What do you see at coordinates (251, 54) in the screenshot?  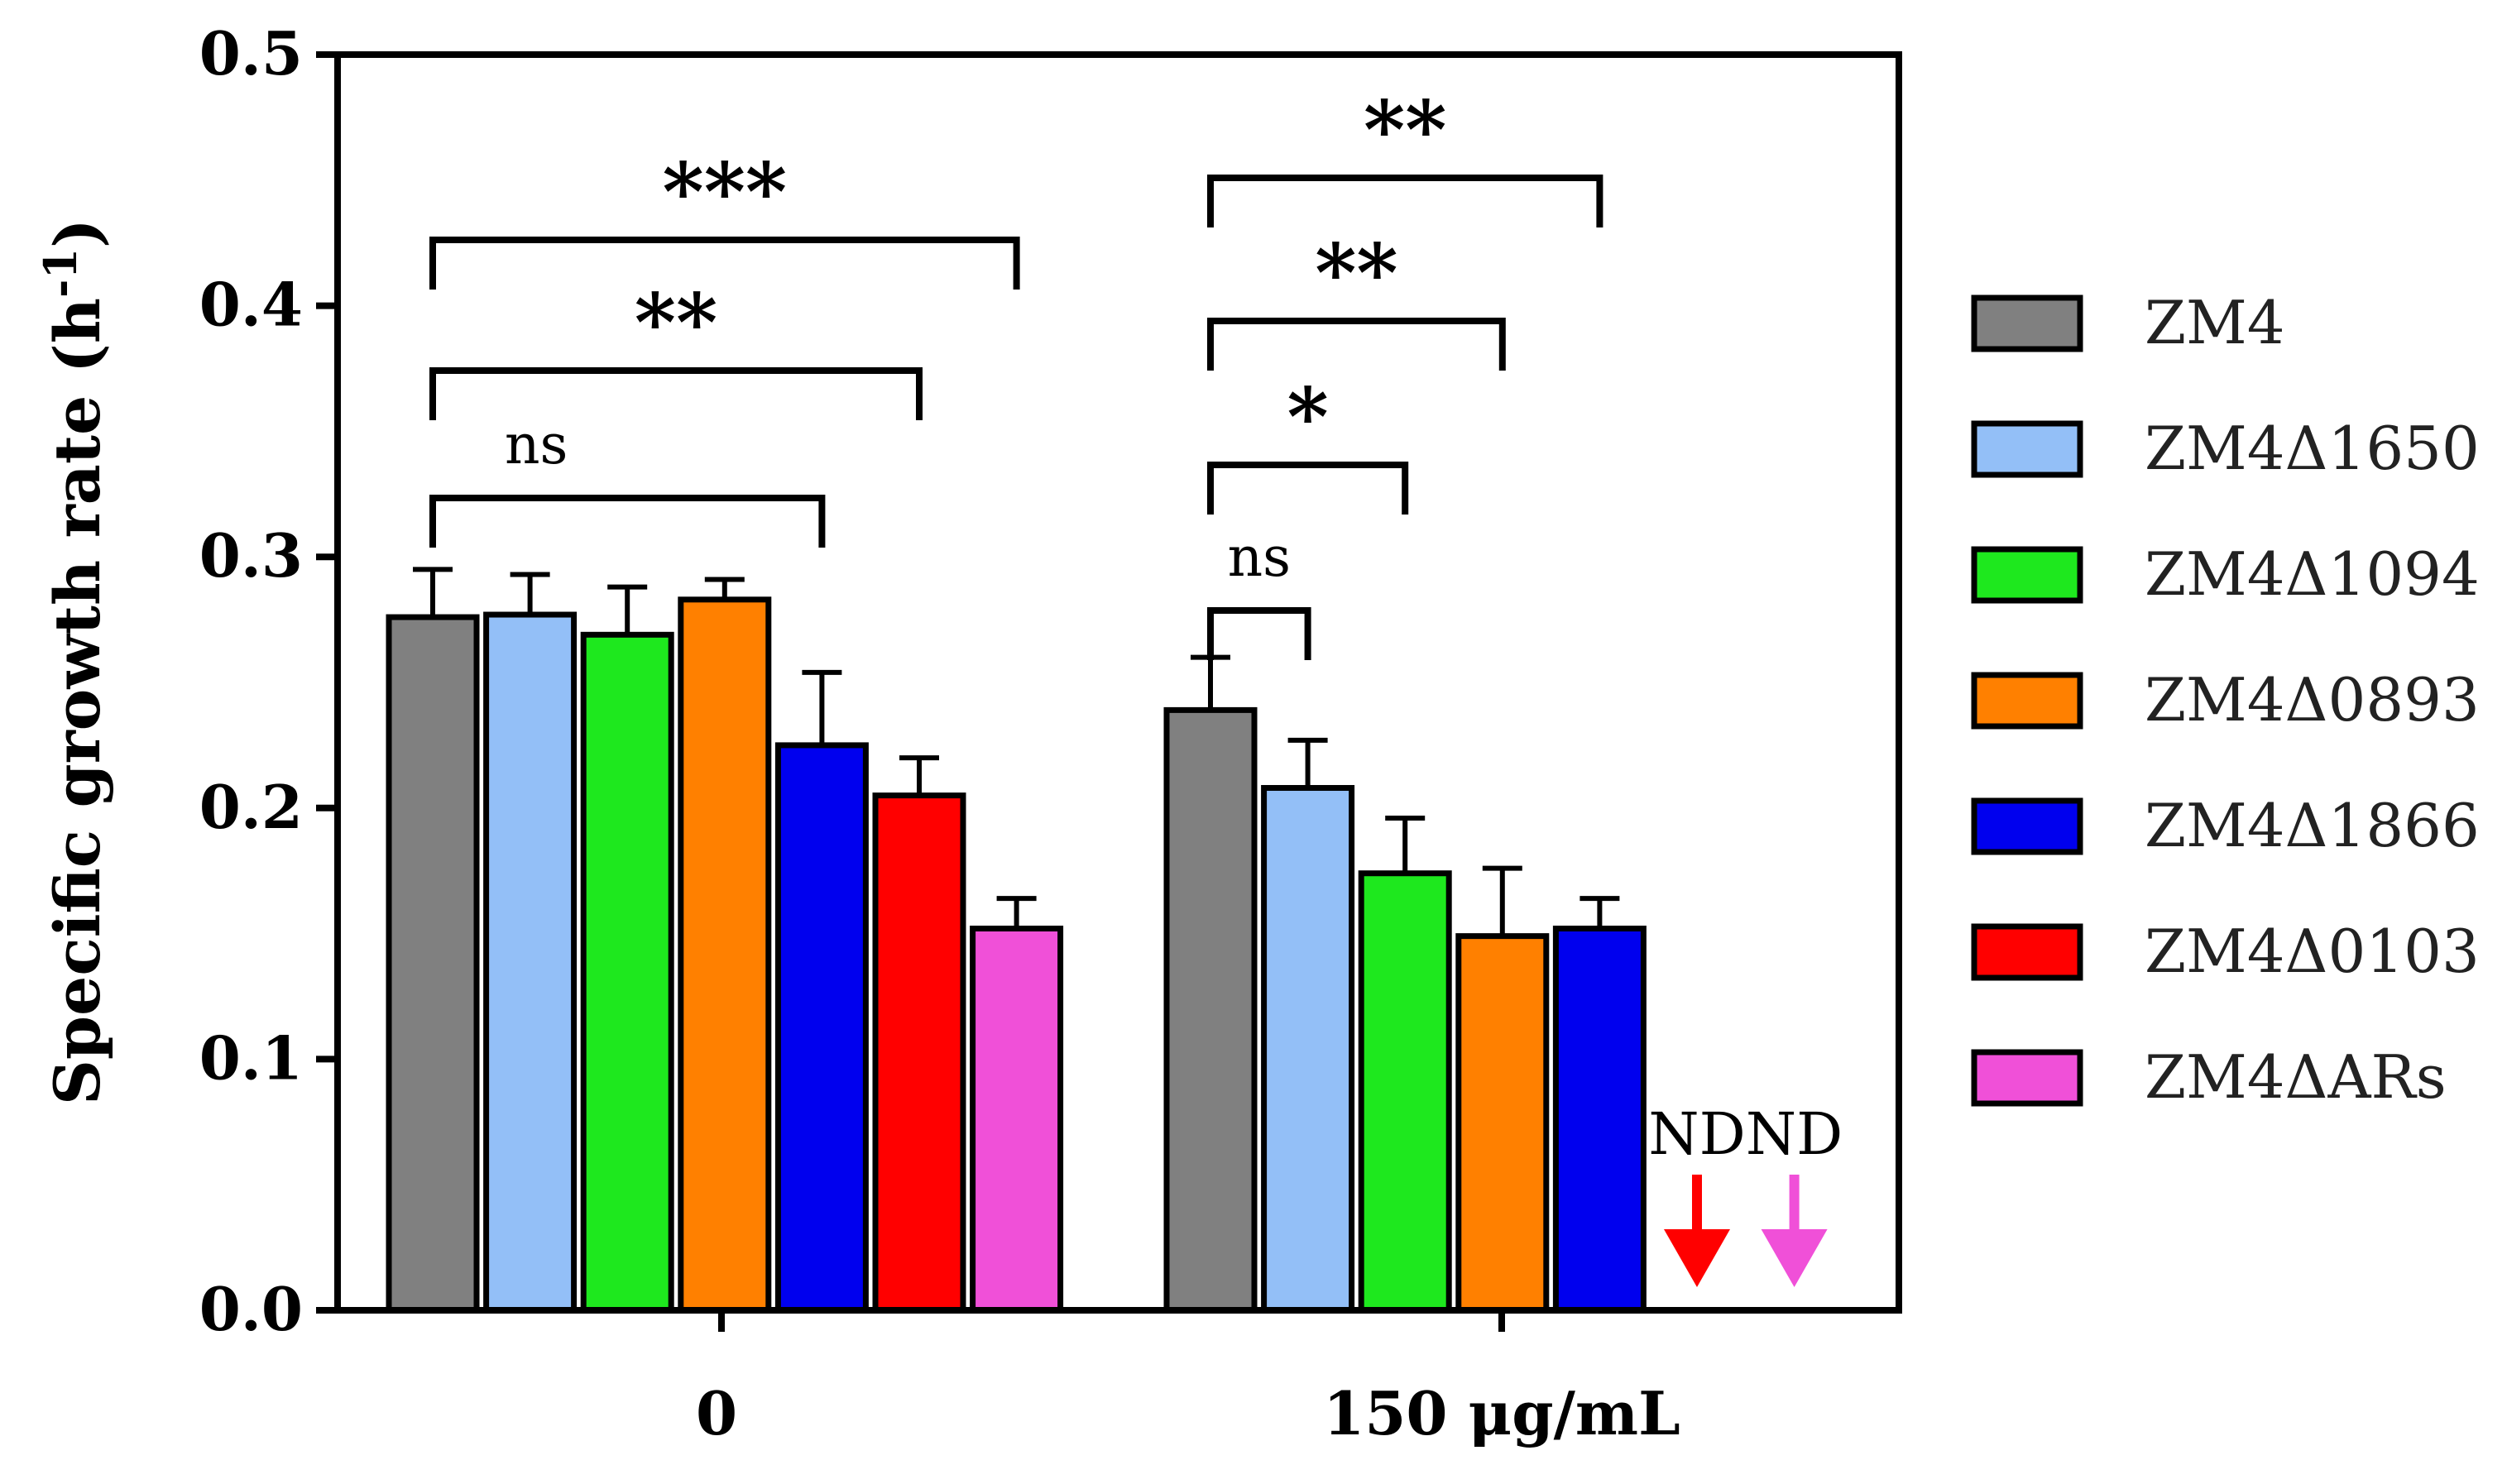 I see `y-tick-label: 0.5` at bounding box center [251, 54].